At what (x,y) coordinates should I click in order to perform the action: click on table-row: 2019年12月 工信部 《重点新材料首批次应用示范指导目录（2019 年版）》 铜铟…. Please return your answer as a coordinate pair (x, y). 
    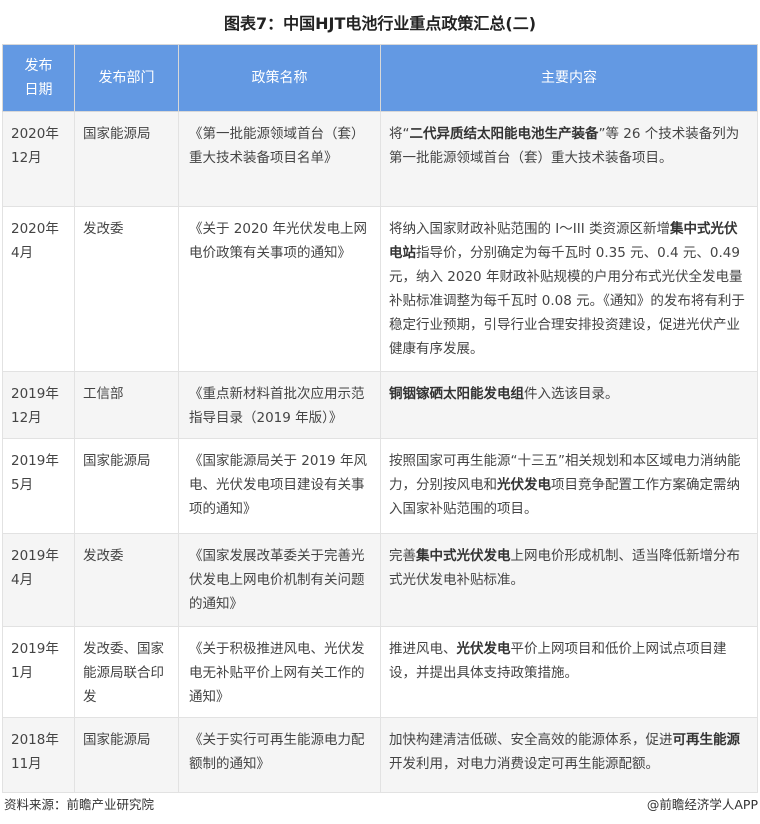
    Looking at the image, I should click on (380, 405).